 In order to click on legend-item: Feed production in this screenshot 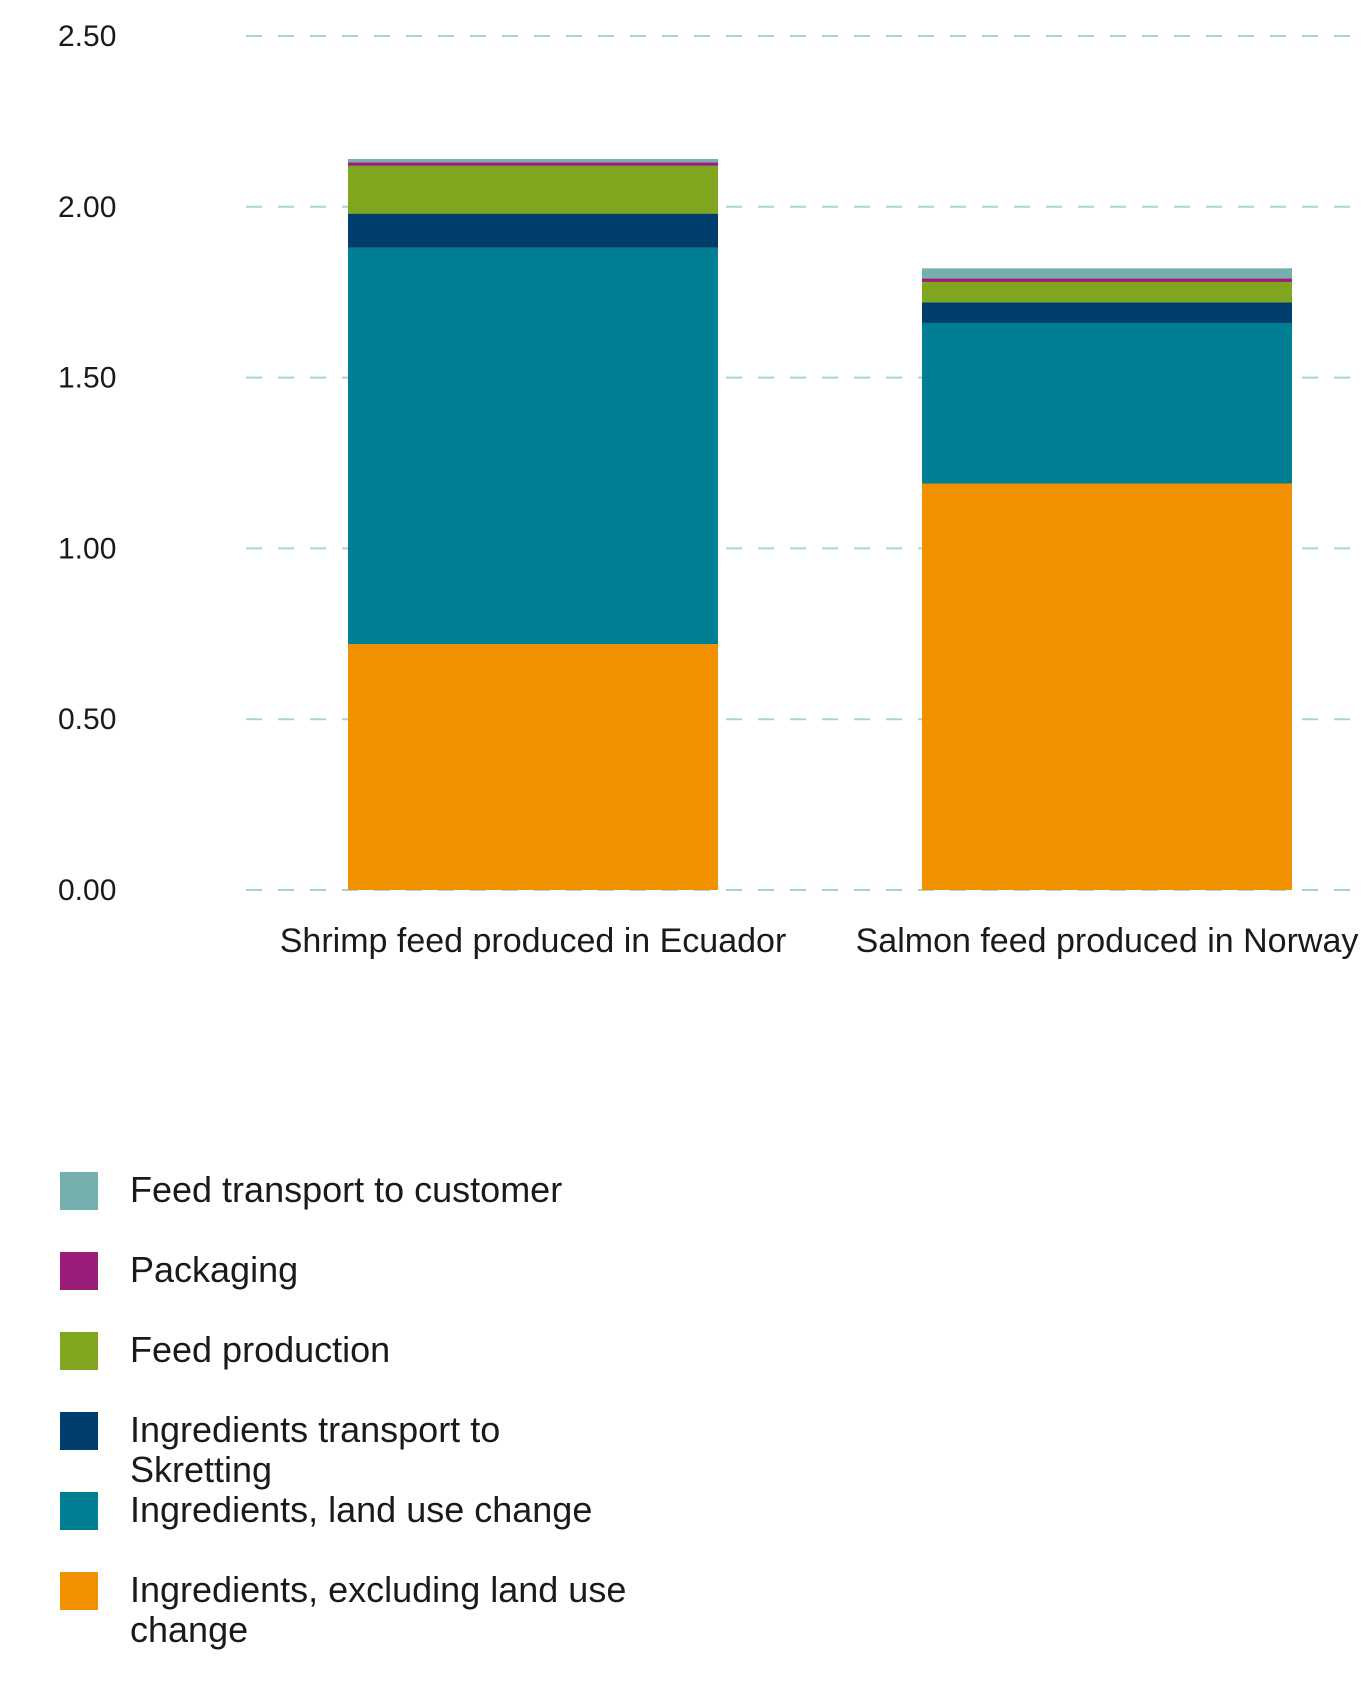, I will do `click(410, 1370)`.